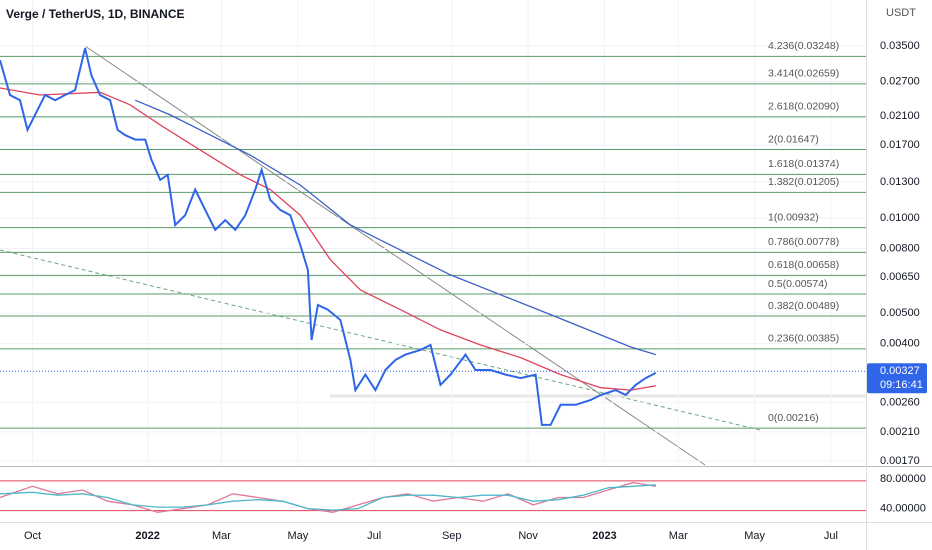 This screenshot has width=932, height=550. Describe the element at coordinates (793, 217) in the screenshot. I see `fib-label: 1(0.00932)` at that location.